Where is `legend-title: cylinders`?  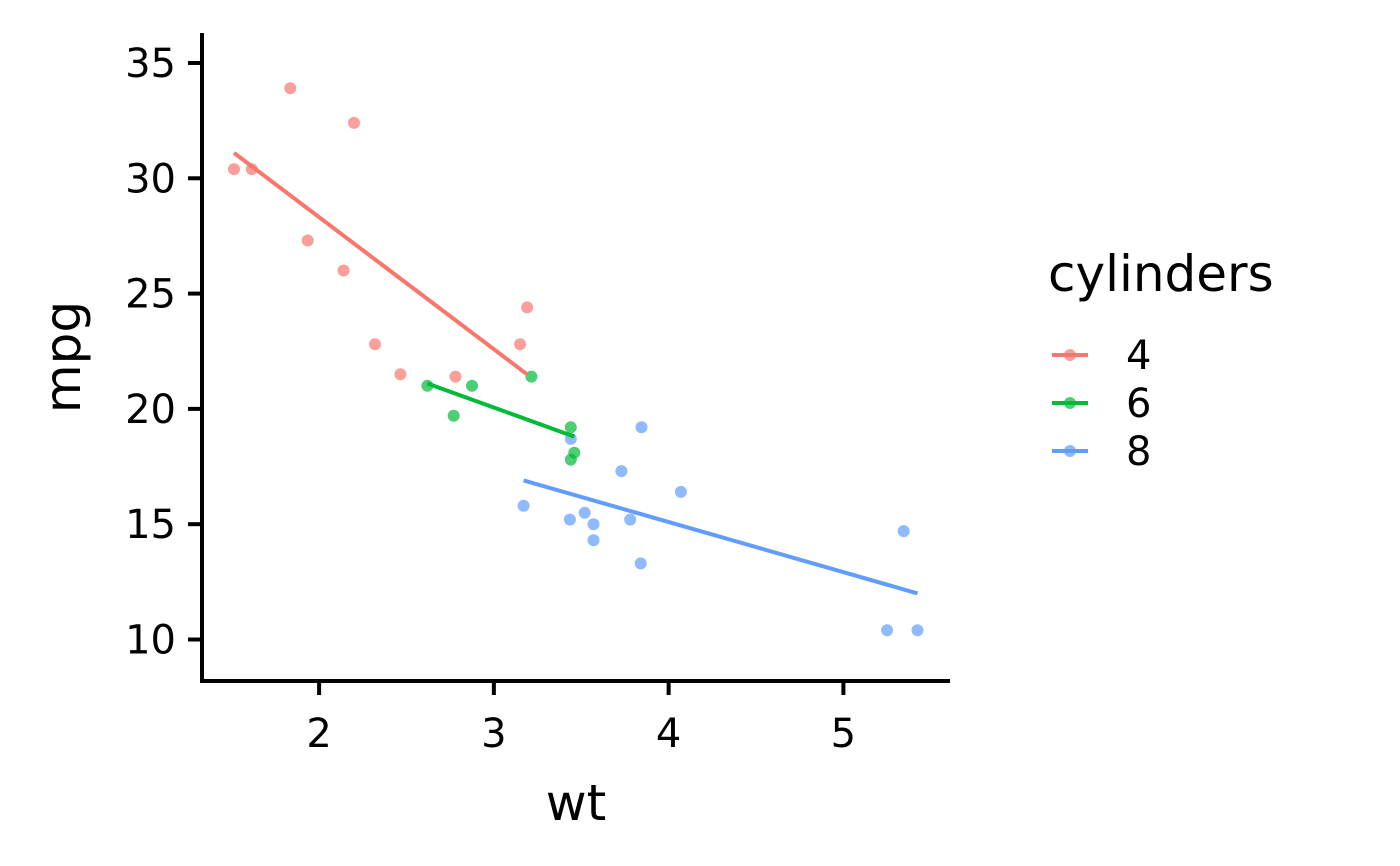
legend-title: cylinders is located at coordinates (1161, 274).